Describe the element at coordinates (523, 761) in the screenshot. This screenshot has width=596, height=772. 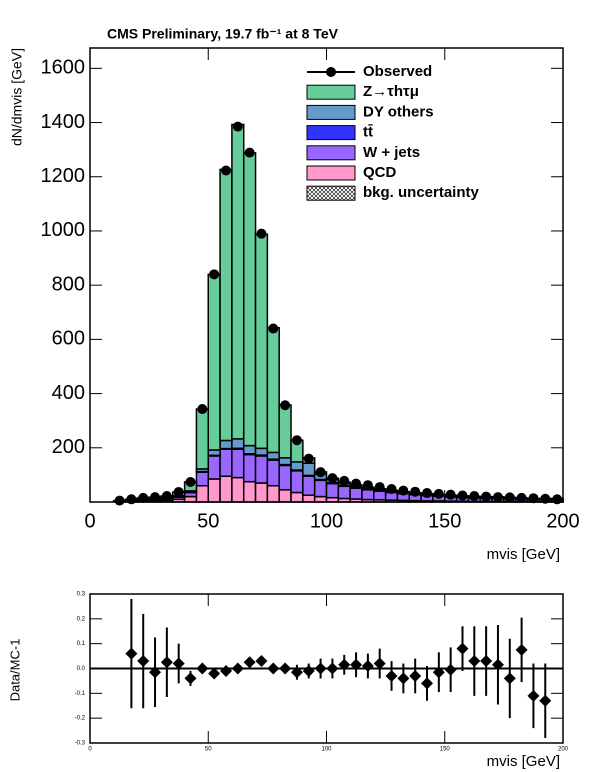
I see `ratio-x-label: mvis [GeV]` at that location.